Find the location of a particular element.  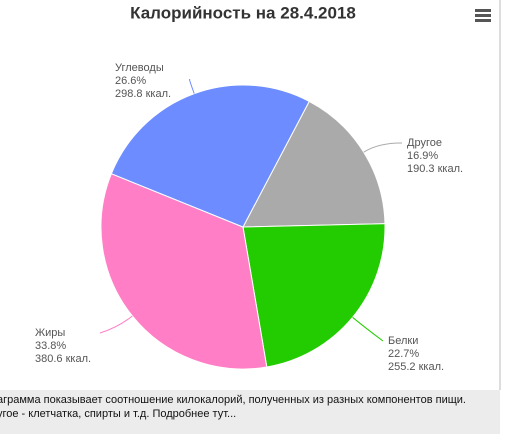

chart-title: Калорийность на 28.4.2018 is located at coordinates (243, 12).